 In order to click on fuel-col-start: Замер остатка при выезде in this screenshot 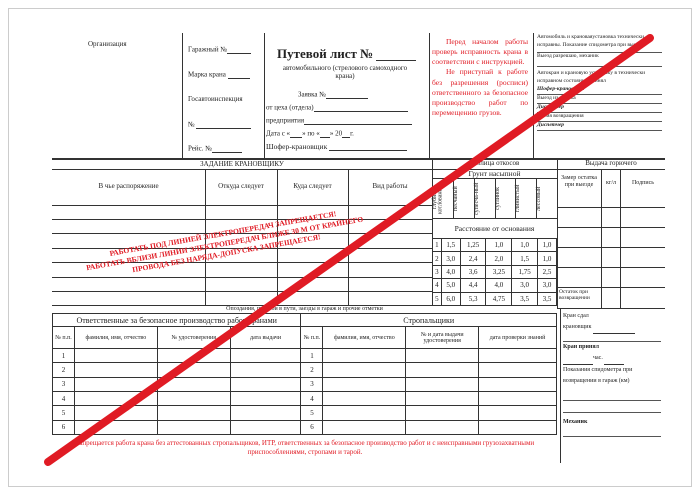, I will do `click(579, 181)`.